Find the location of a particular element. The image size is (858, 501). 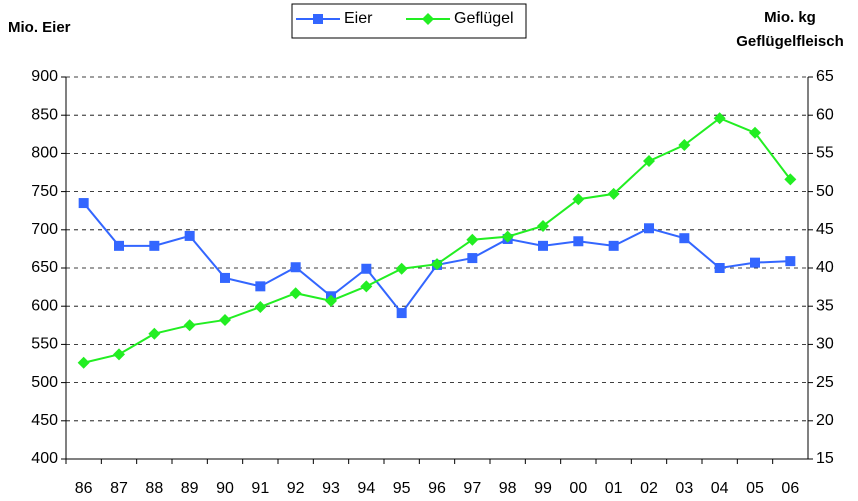

y2-tick-label: 40 is located at coordinates (825, 267).